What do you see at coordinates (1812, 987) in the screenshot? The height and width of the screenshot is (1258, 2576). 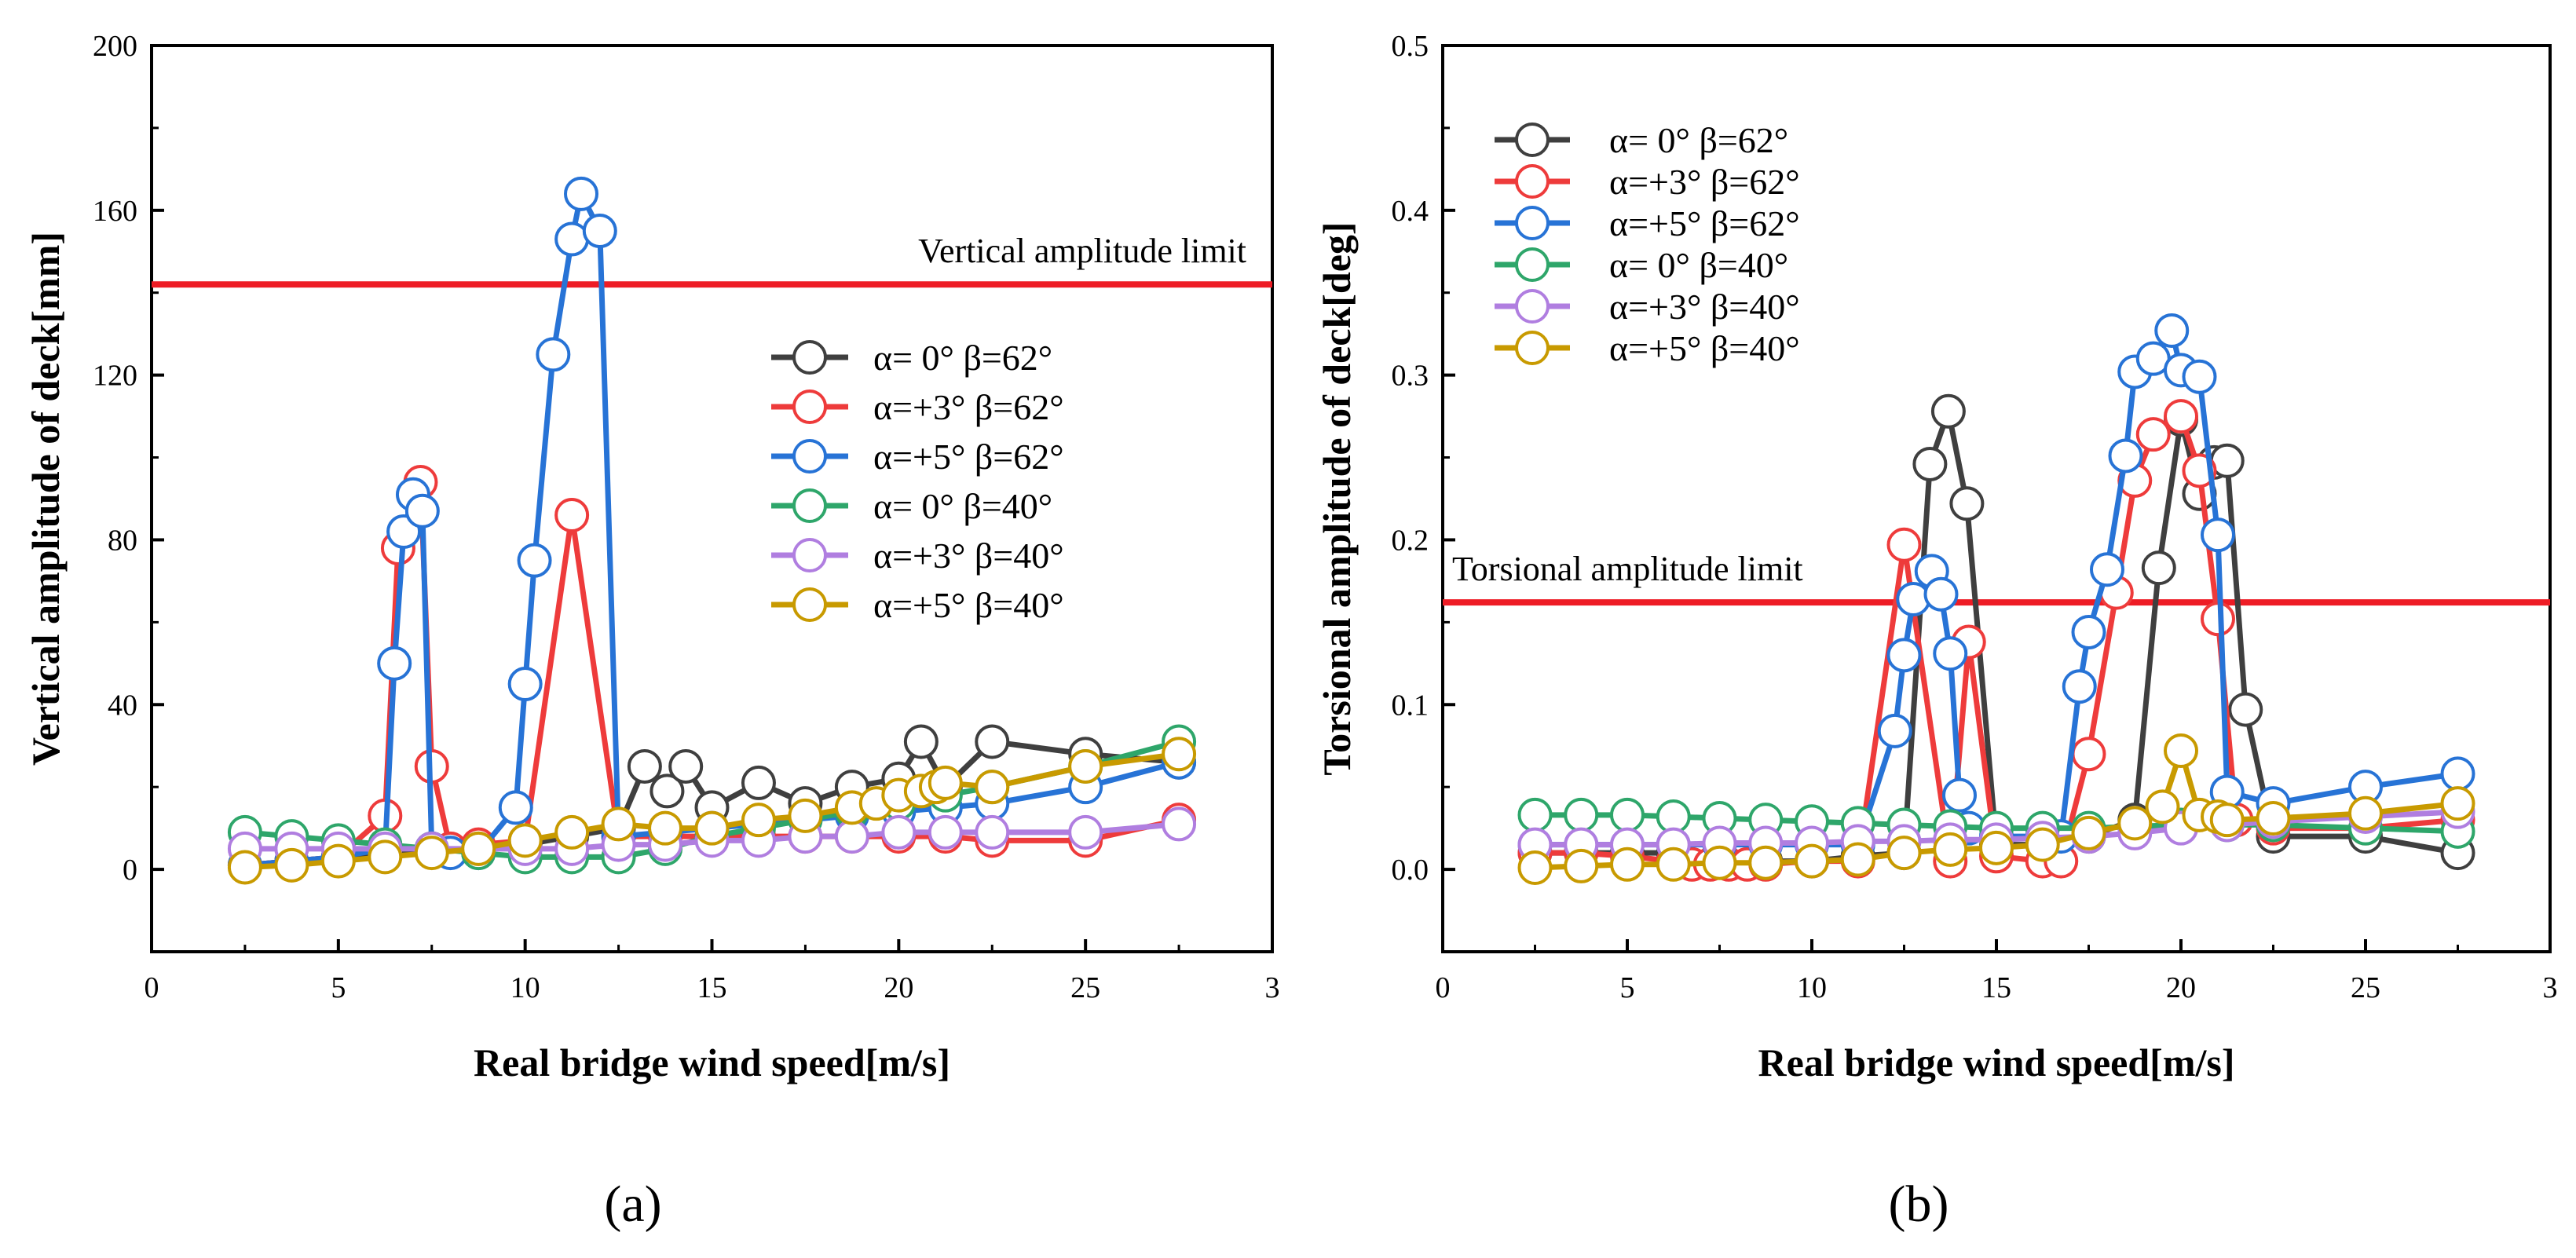 I see `x-tick-label: 10` at bounding box center [1812, 987].